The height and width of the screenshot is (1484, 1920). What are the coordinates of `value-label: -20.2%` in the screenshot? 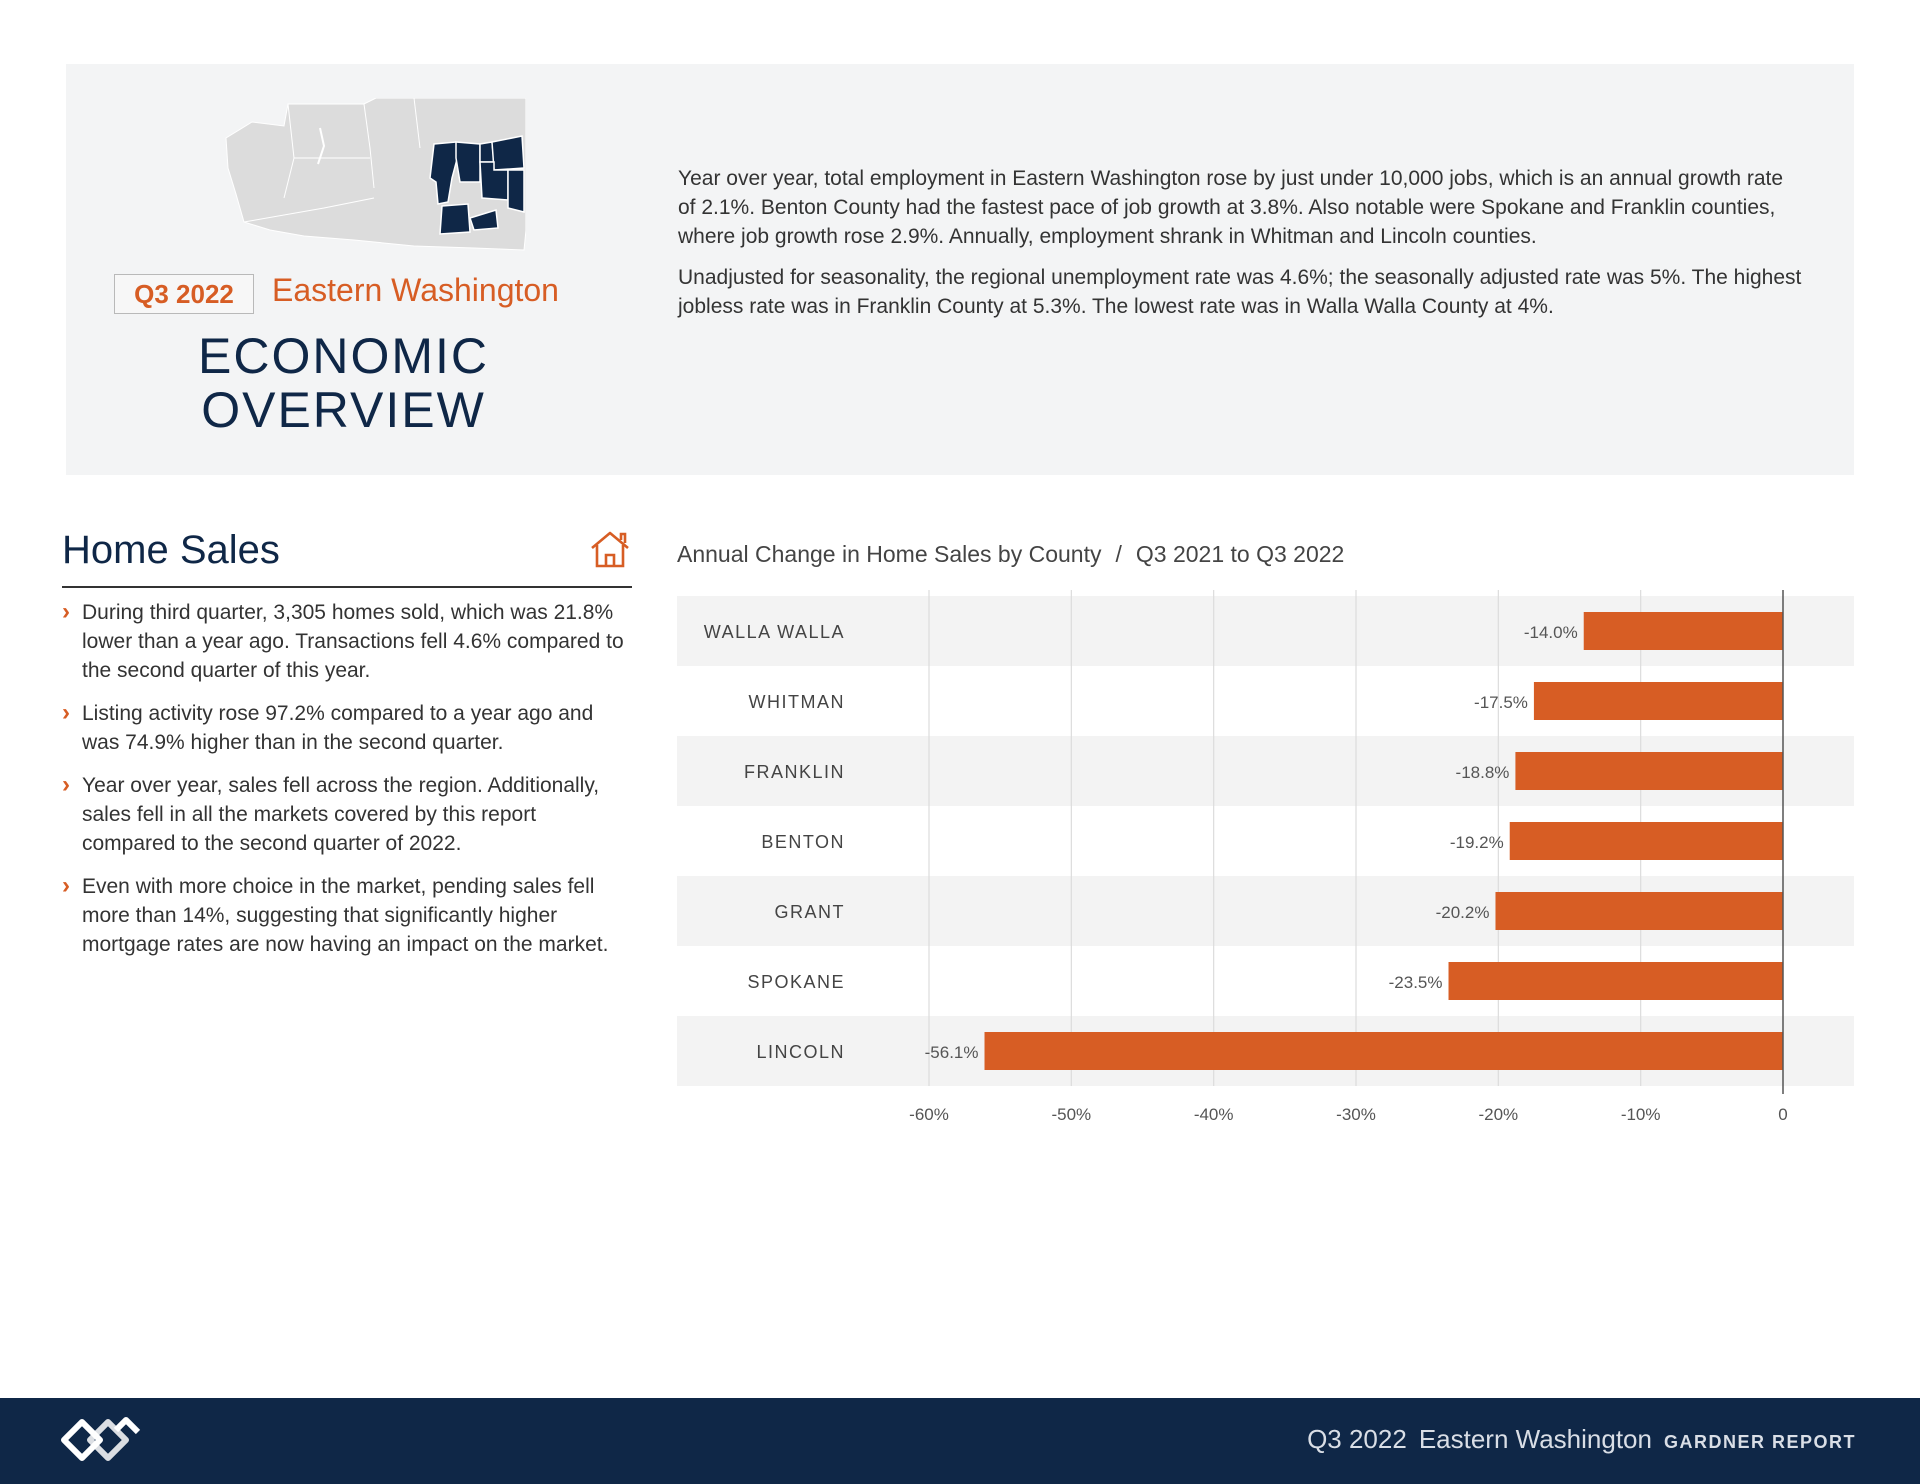 It's located at (1463, 912).